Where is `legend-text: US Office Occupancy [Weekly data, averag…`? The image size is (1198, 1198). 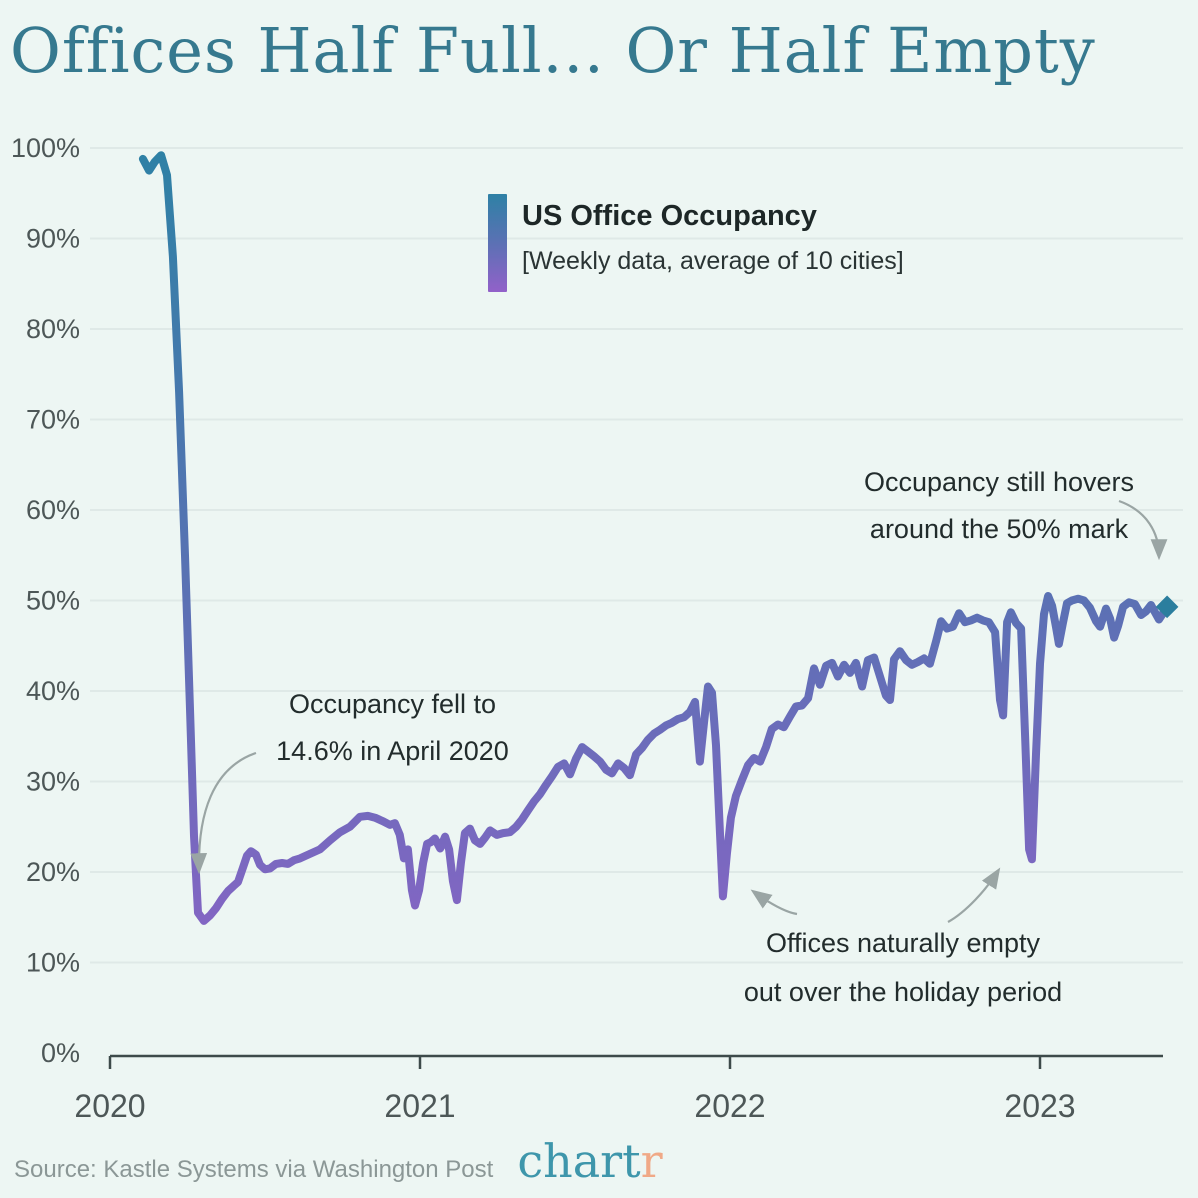
legend-text: US Office Occupancy [Weekly data, averag… is located at coordinates (713, 235).